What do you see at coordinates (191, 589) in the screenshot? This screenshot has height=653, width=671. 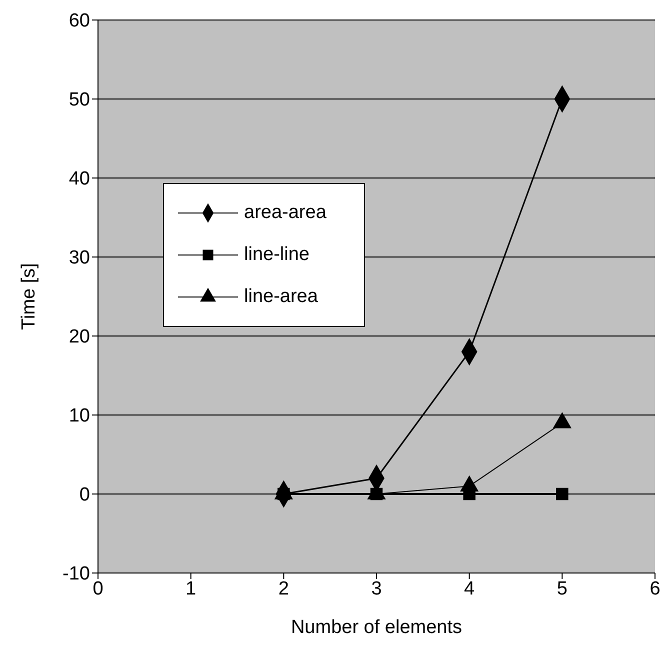 I see `x-tick-label: 1` at bounding box center [191, 589].